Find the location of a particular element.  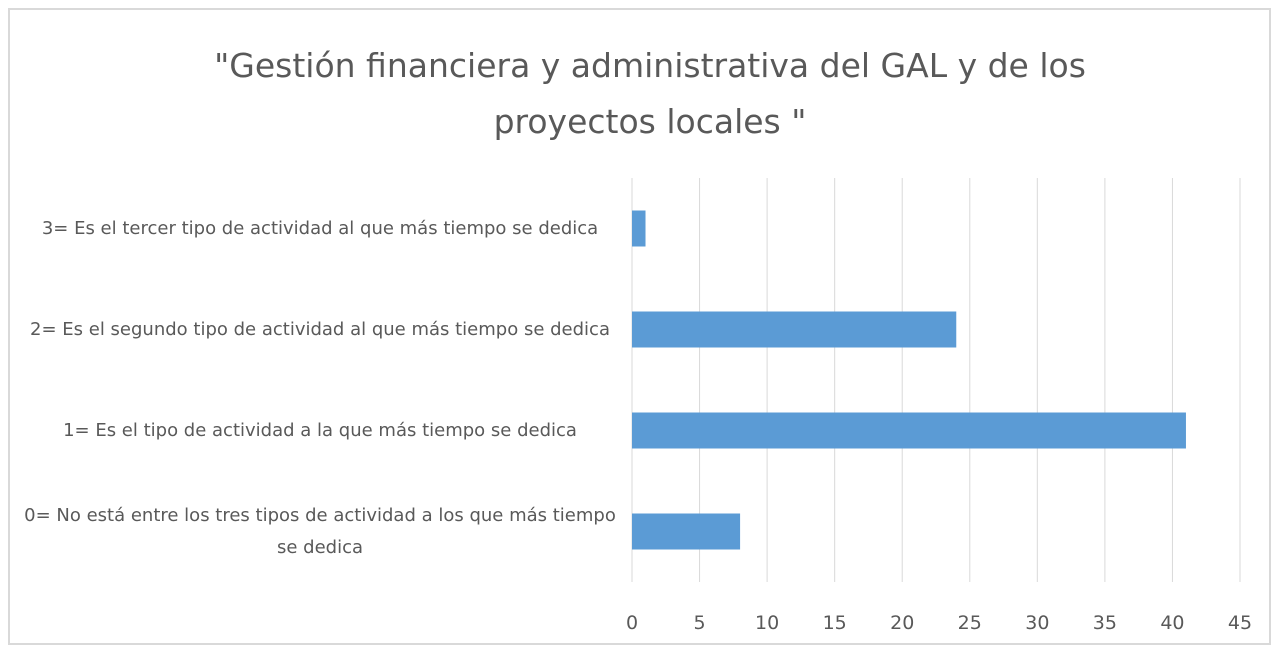

x-tick-label: 0 is located at coordinates (632, 623).